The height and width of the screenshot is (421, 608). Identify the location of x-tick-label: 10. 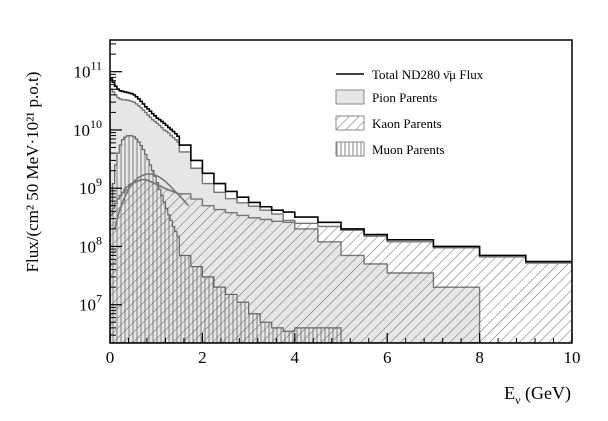
(572, 357).